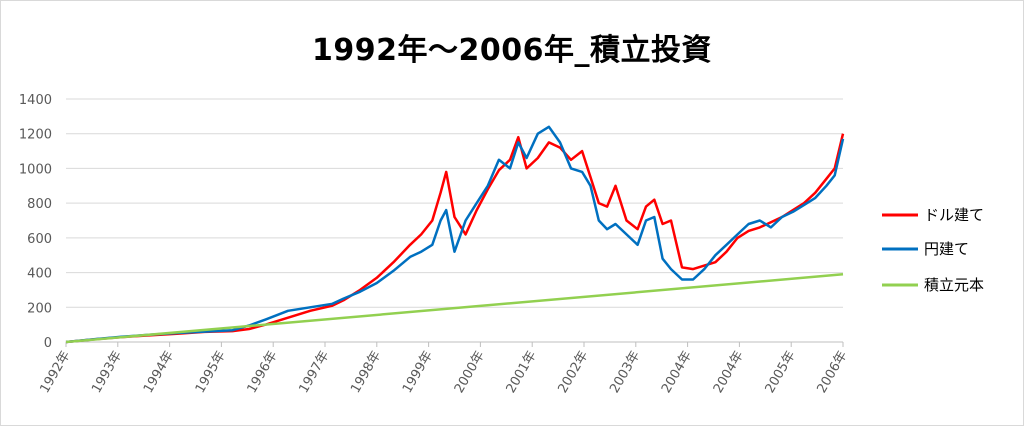 This screenshot has height=426, width=1024. I want to click on x-tick-label: 1996年, so click(263, 372).